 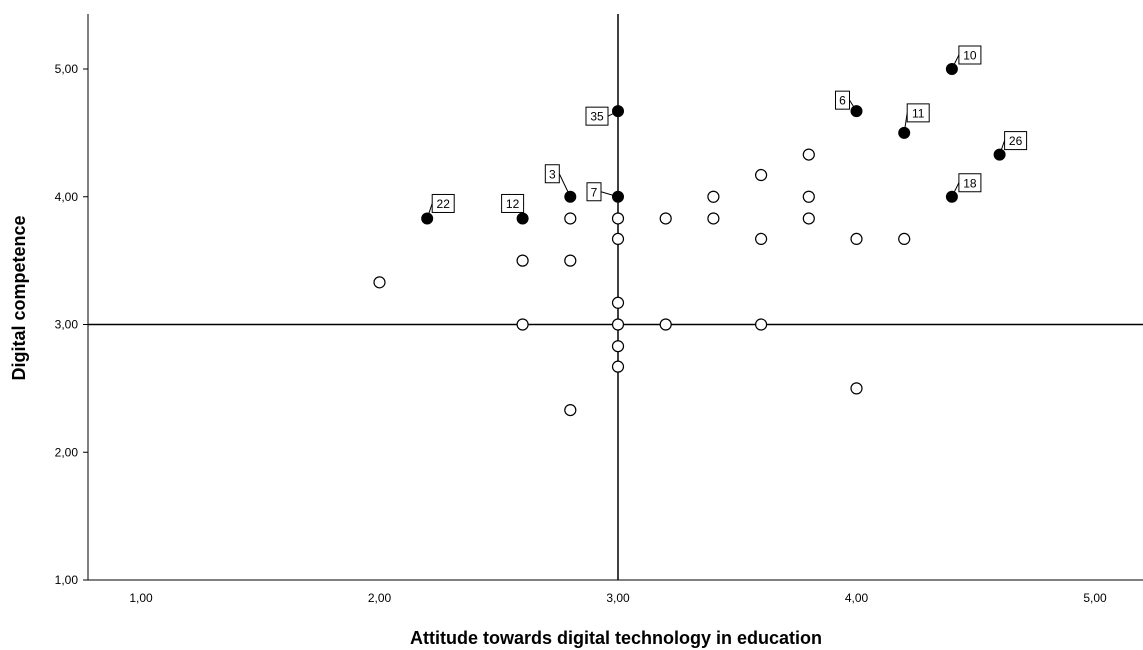 I want to click on point-label: 12, so click(x=513, y=204).